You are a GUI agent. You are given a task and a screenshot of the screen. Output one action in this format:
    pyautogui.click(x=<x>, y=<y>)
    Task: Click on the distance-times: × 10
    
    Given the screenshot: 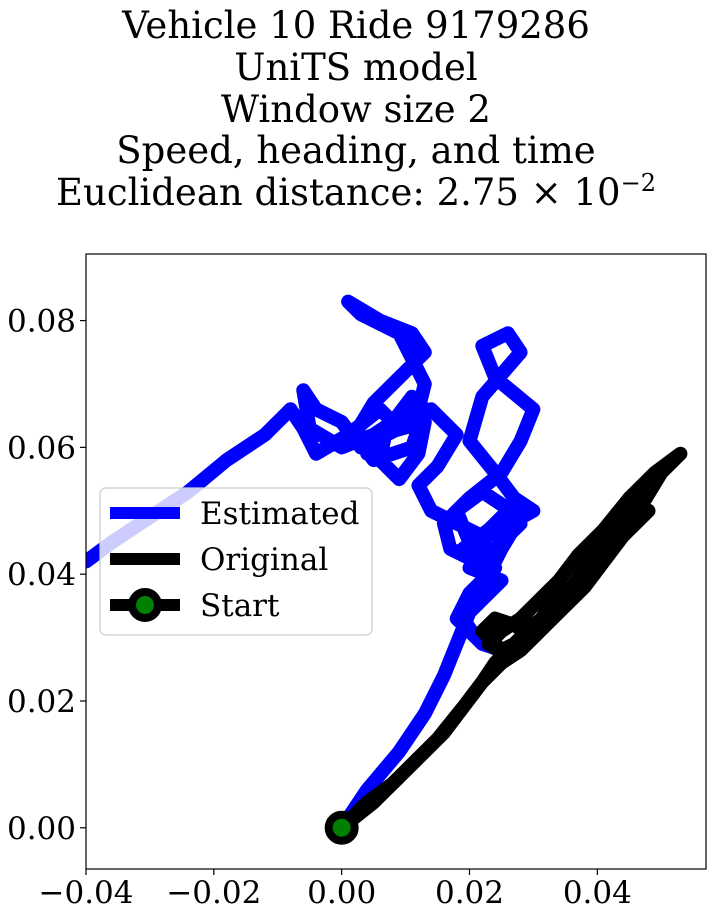 What is the action you would take?
    pyautogui.click(x=575, y=192)
    